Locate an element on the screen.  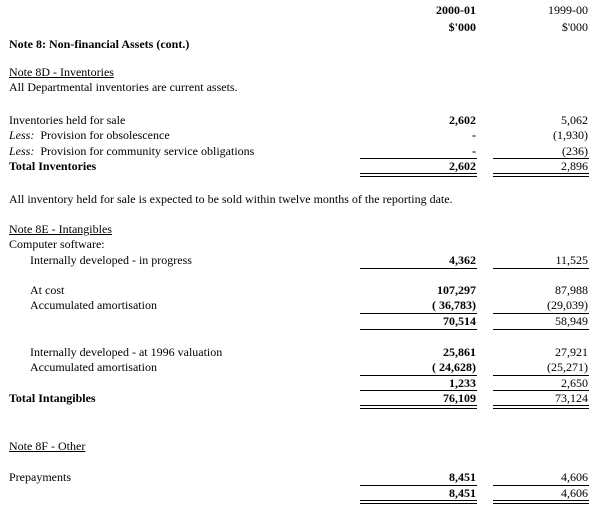
computer-software-label: Computer software: is located at coordinates (57, 244).